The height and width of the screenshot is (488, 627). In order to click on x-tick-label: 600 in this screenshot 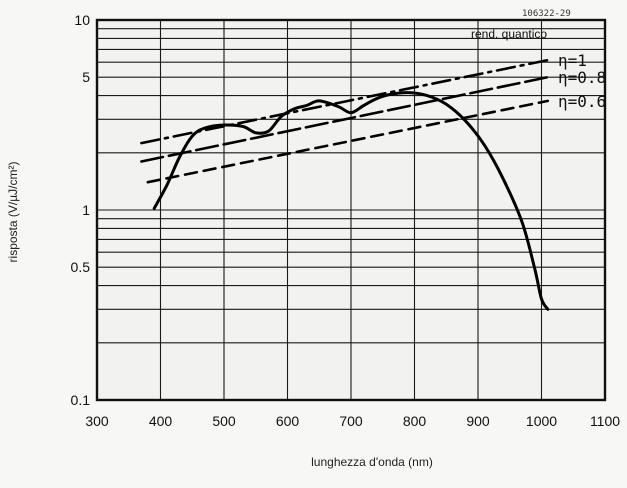, I will do `click(288, 421)`.